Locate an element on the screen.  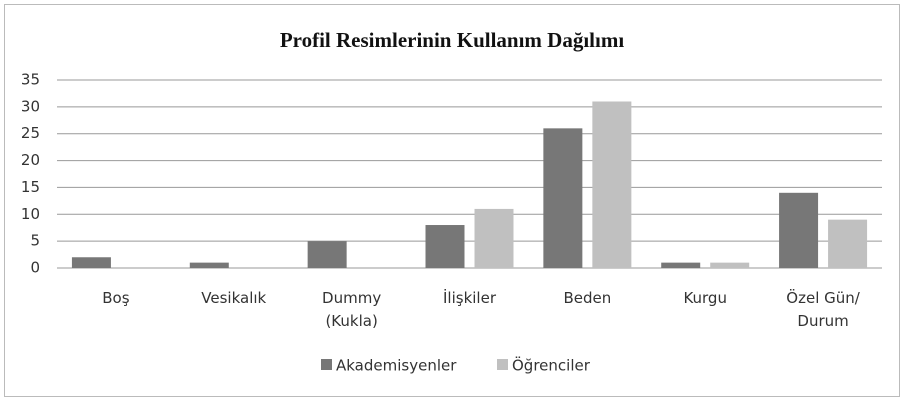
x-tick-label-line: Beden is located at coordinates (587, 298).